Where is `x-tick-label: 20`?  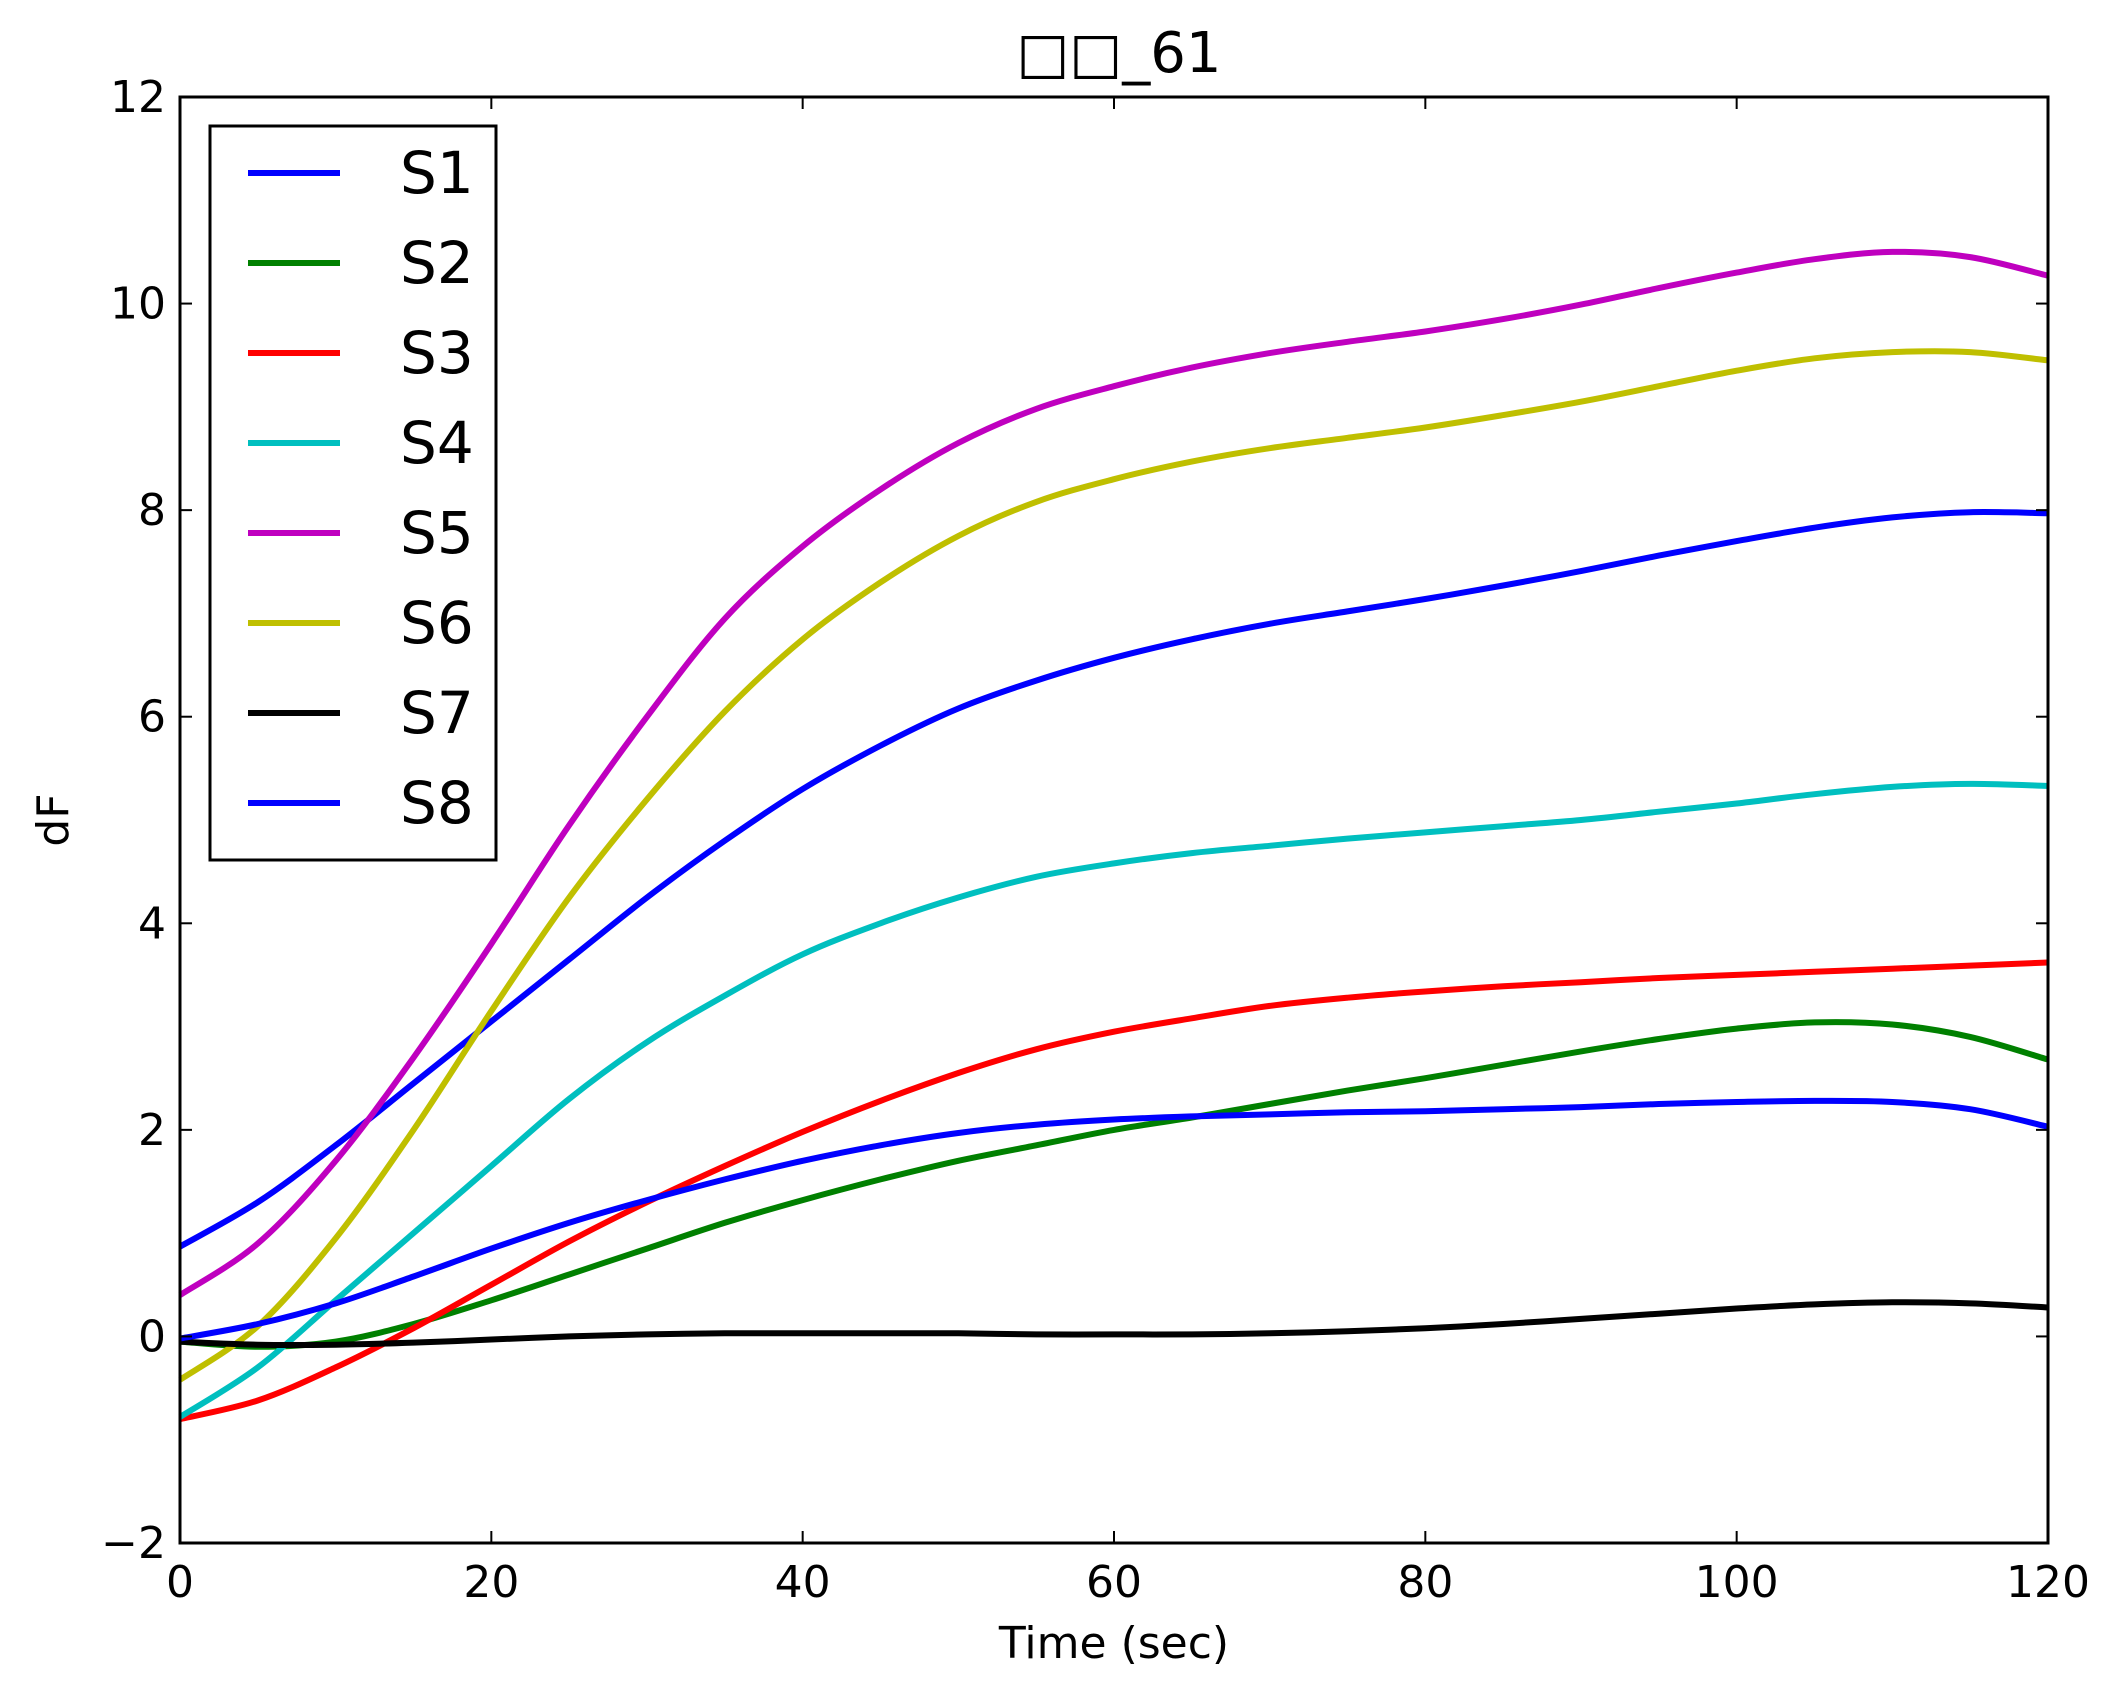
x-tick-label: 20 is located at coordinates (491, 1582).